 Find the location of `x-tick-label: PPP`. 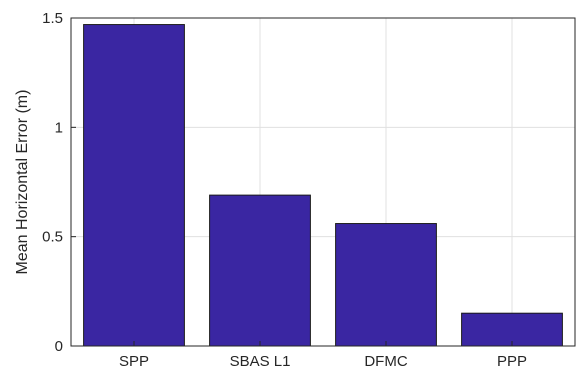

x-tick-label: PPP is located at coordinates (512, 361).